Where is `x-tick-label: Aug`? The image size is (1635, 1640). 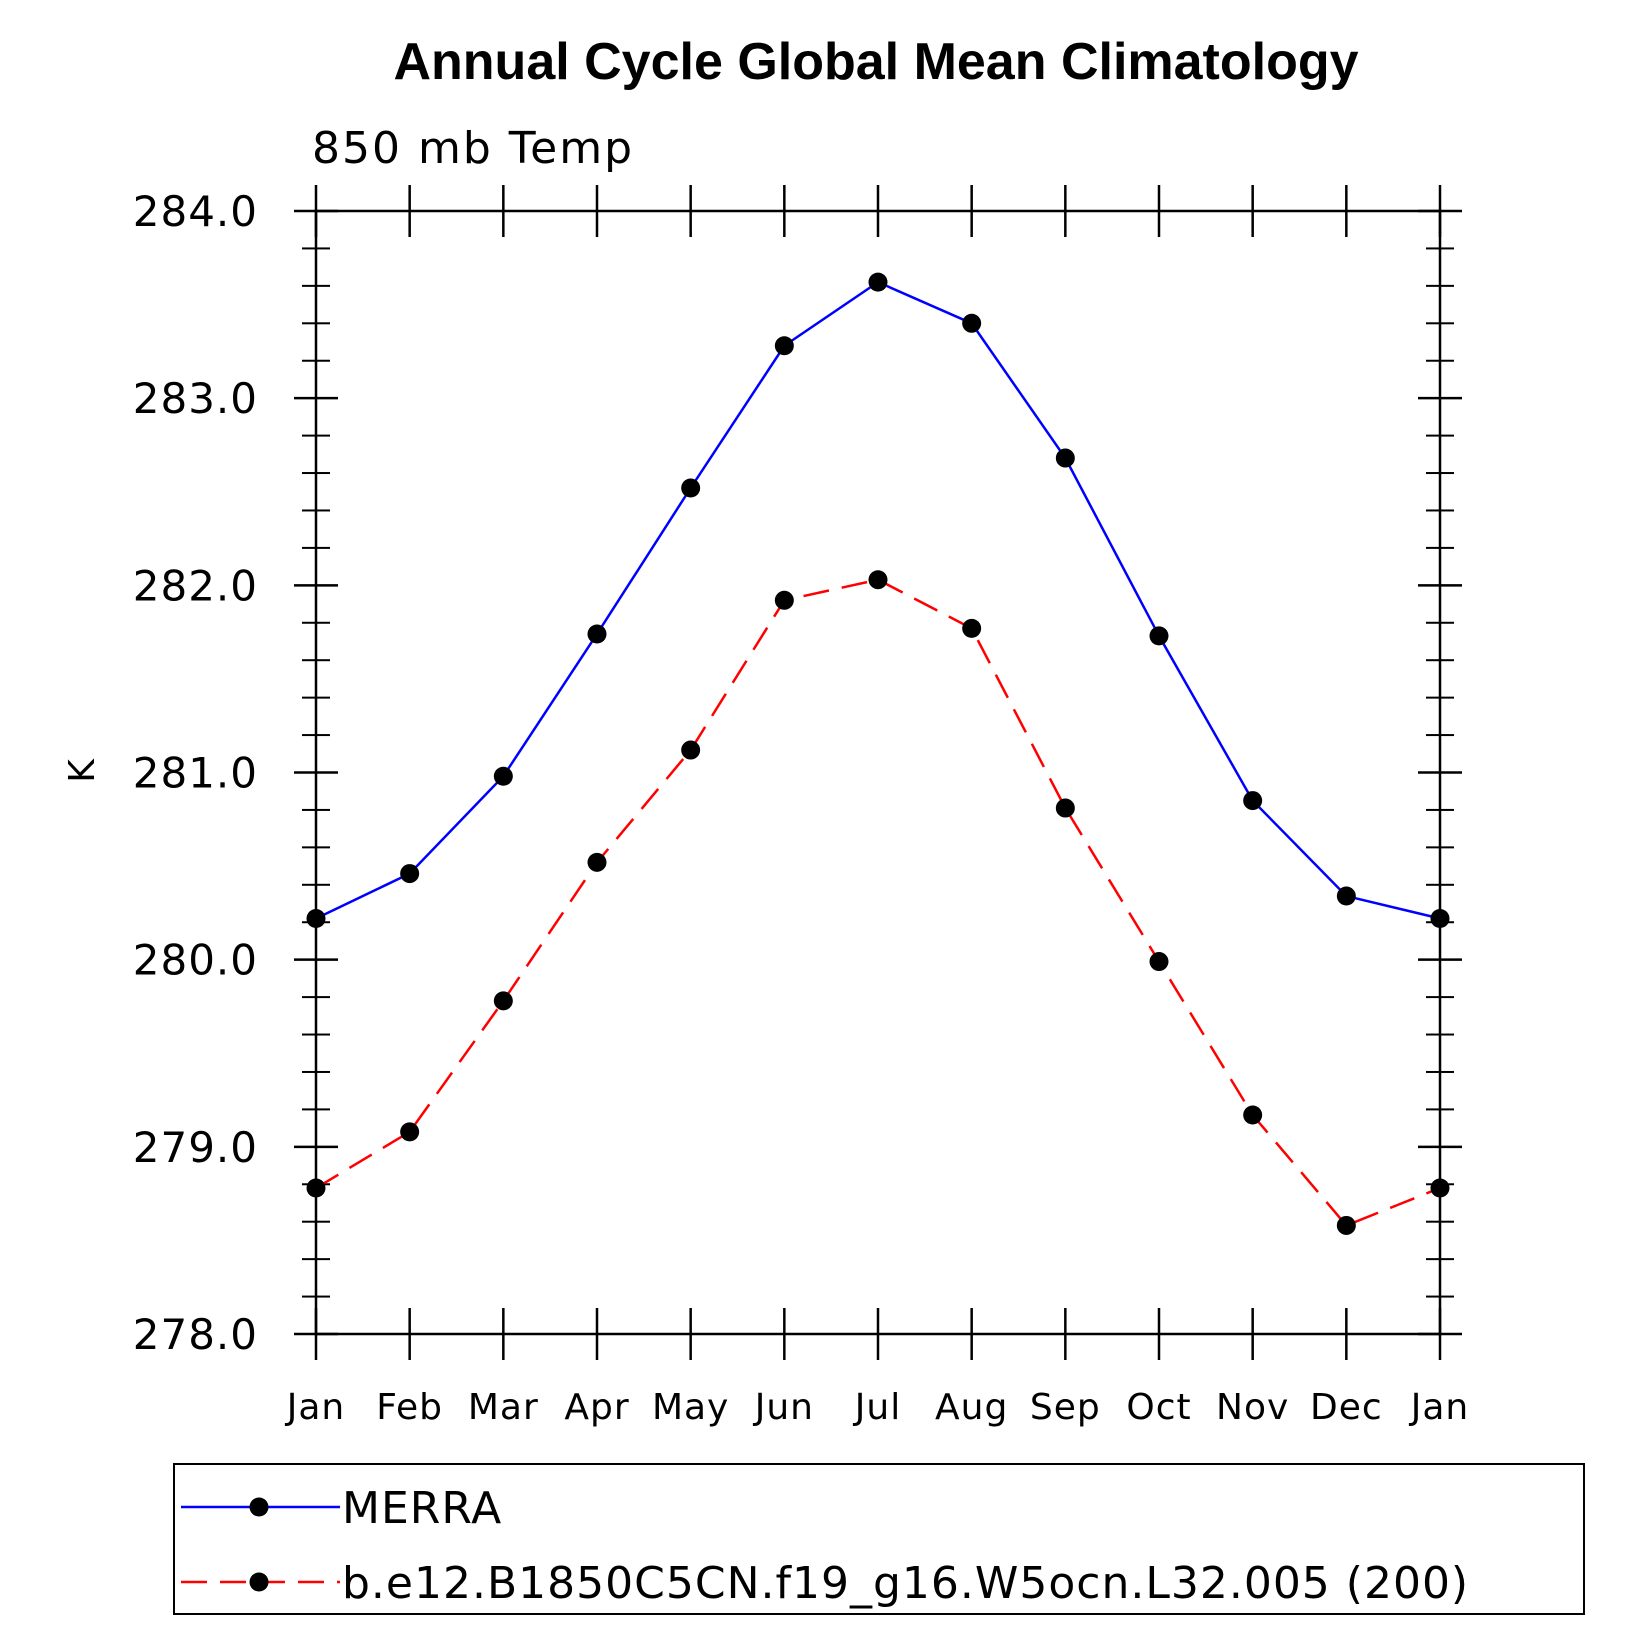
x-tick-label: Aug is located at coordinates (971, 1407).